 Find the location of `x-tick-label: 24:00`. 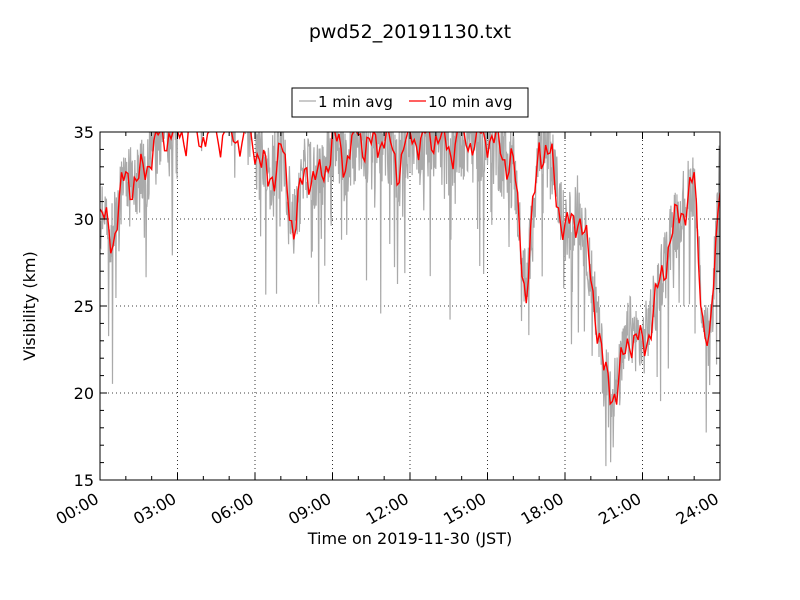

x-tick-label: 24:00 is located at coordinates (697, 509).